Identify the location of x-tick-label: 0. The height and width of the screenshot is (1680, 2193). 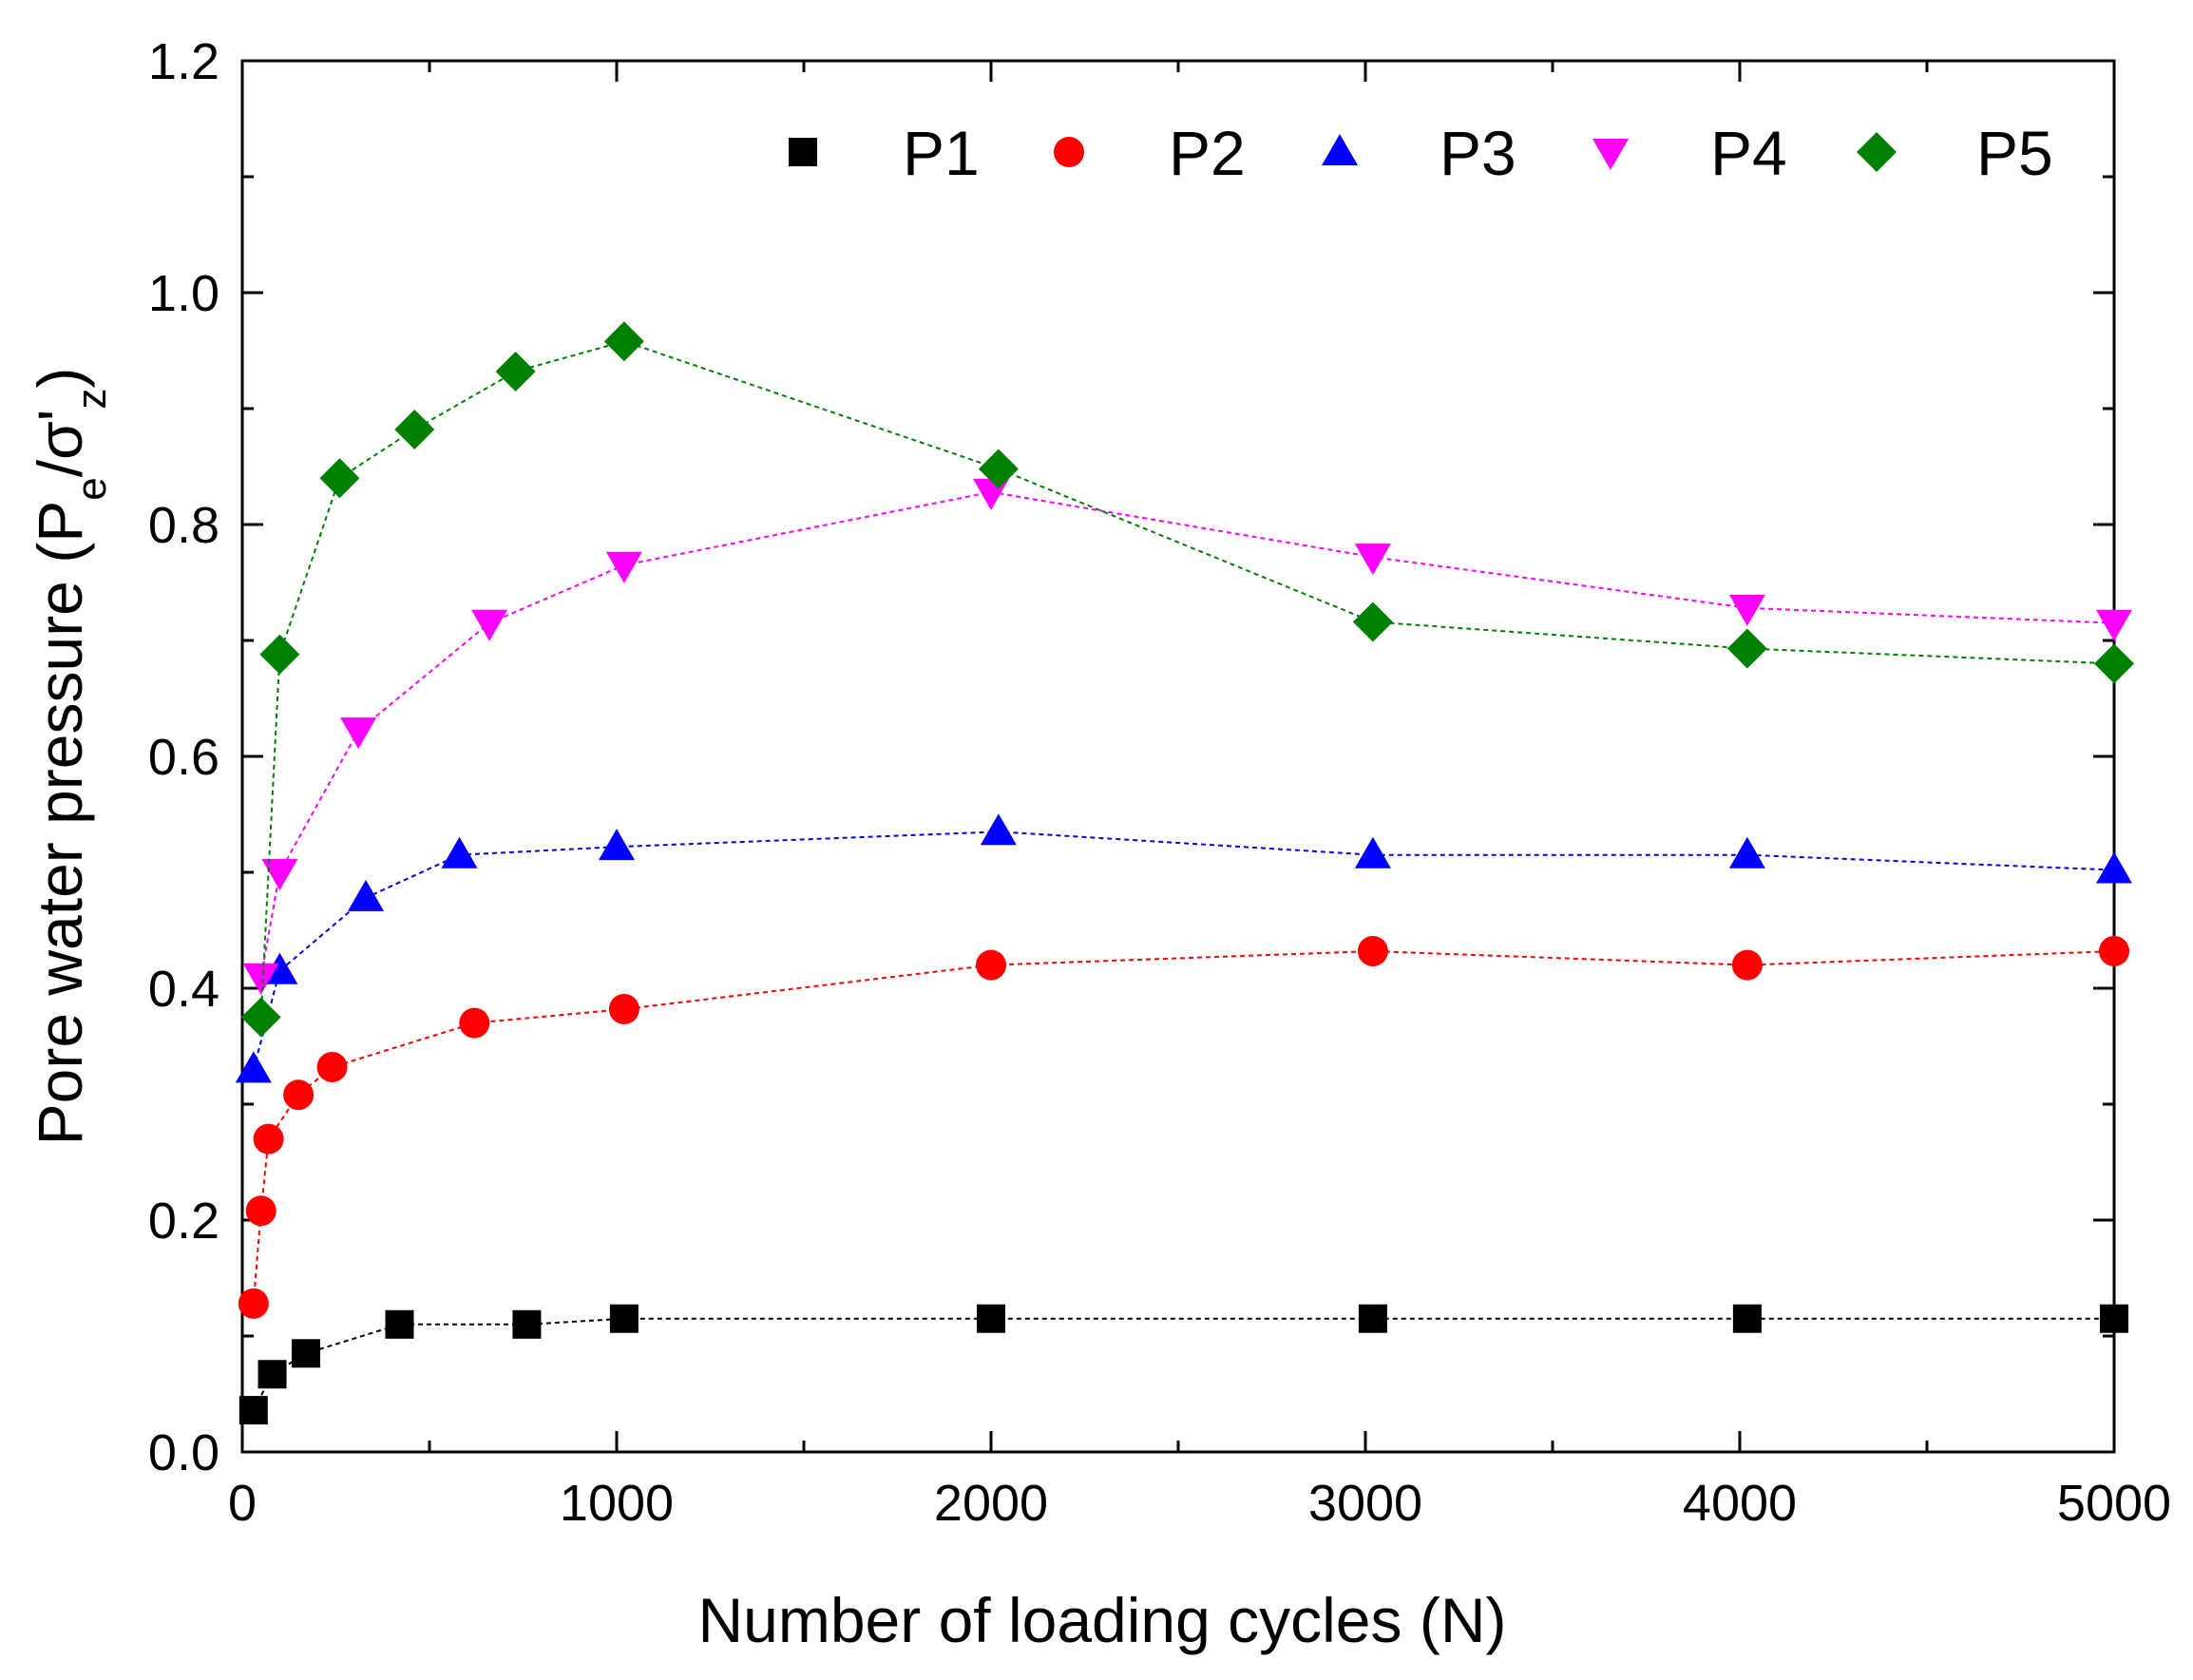
(242, 1503).